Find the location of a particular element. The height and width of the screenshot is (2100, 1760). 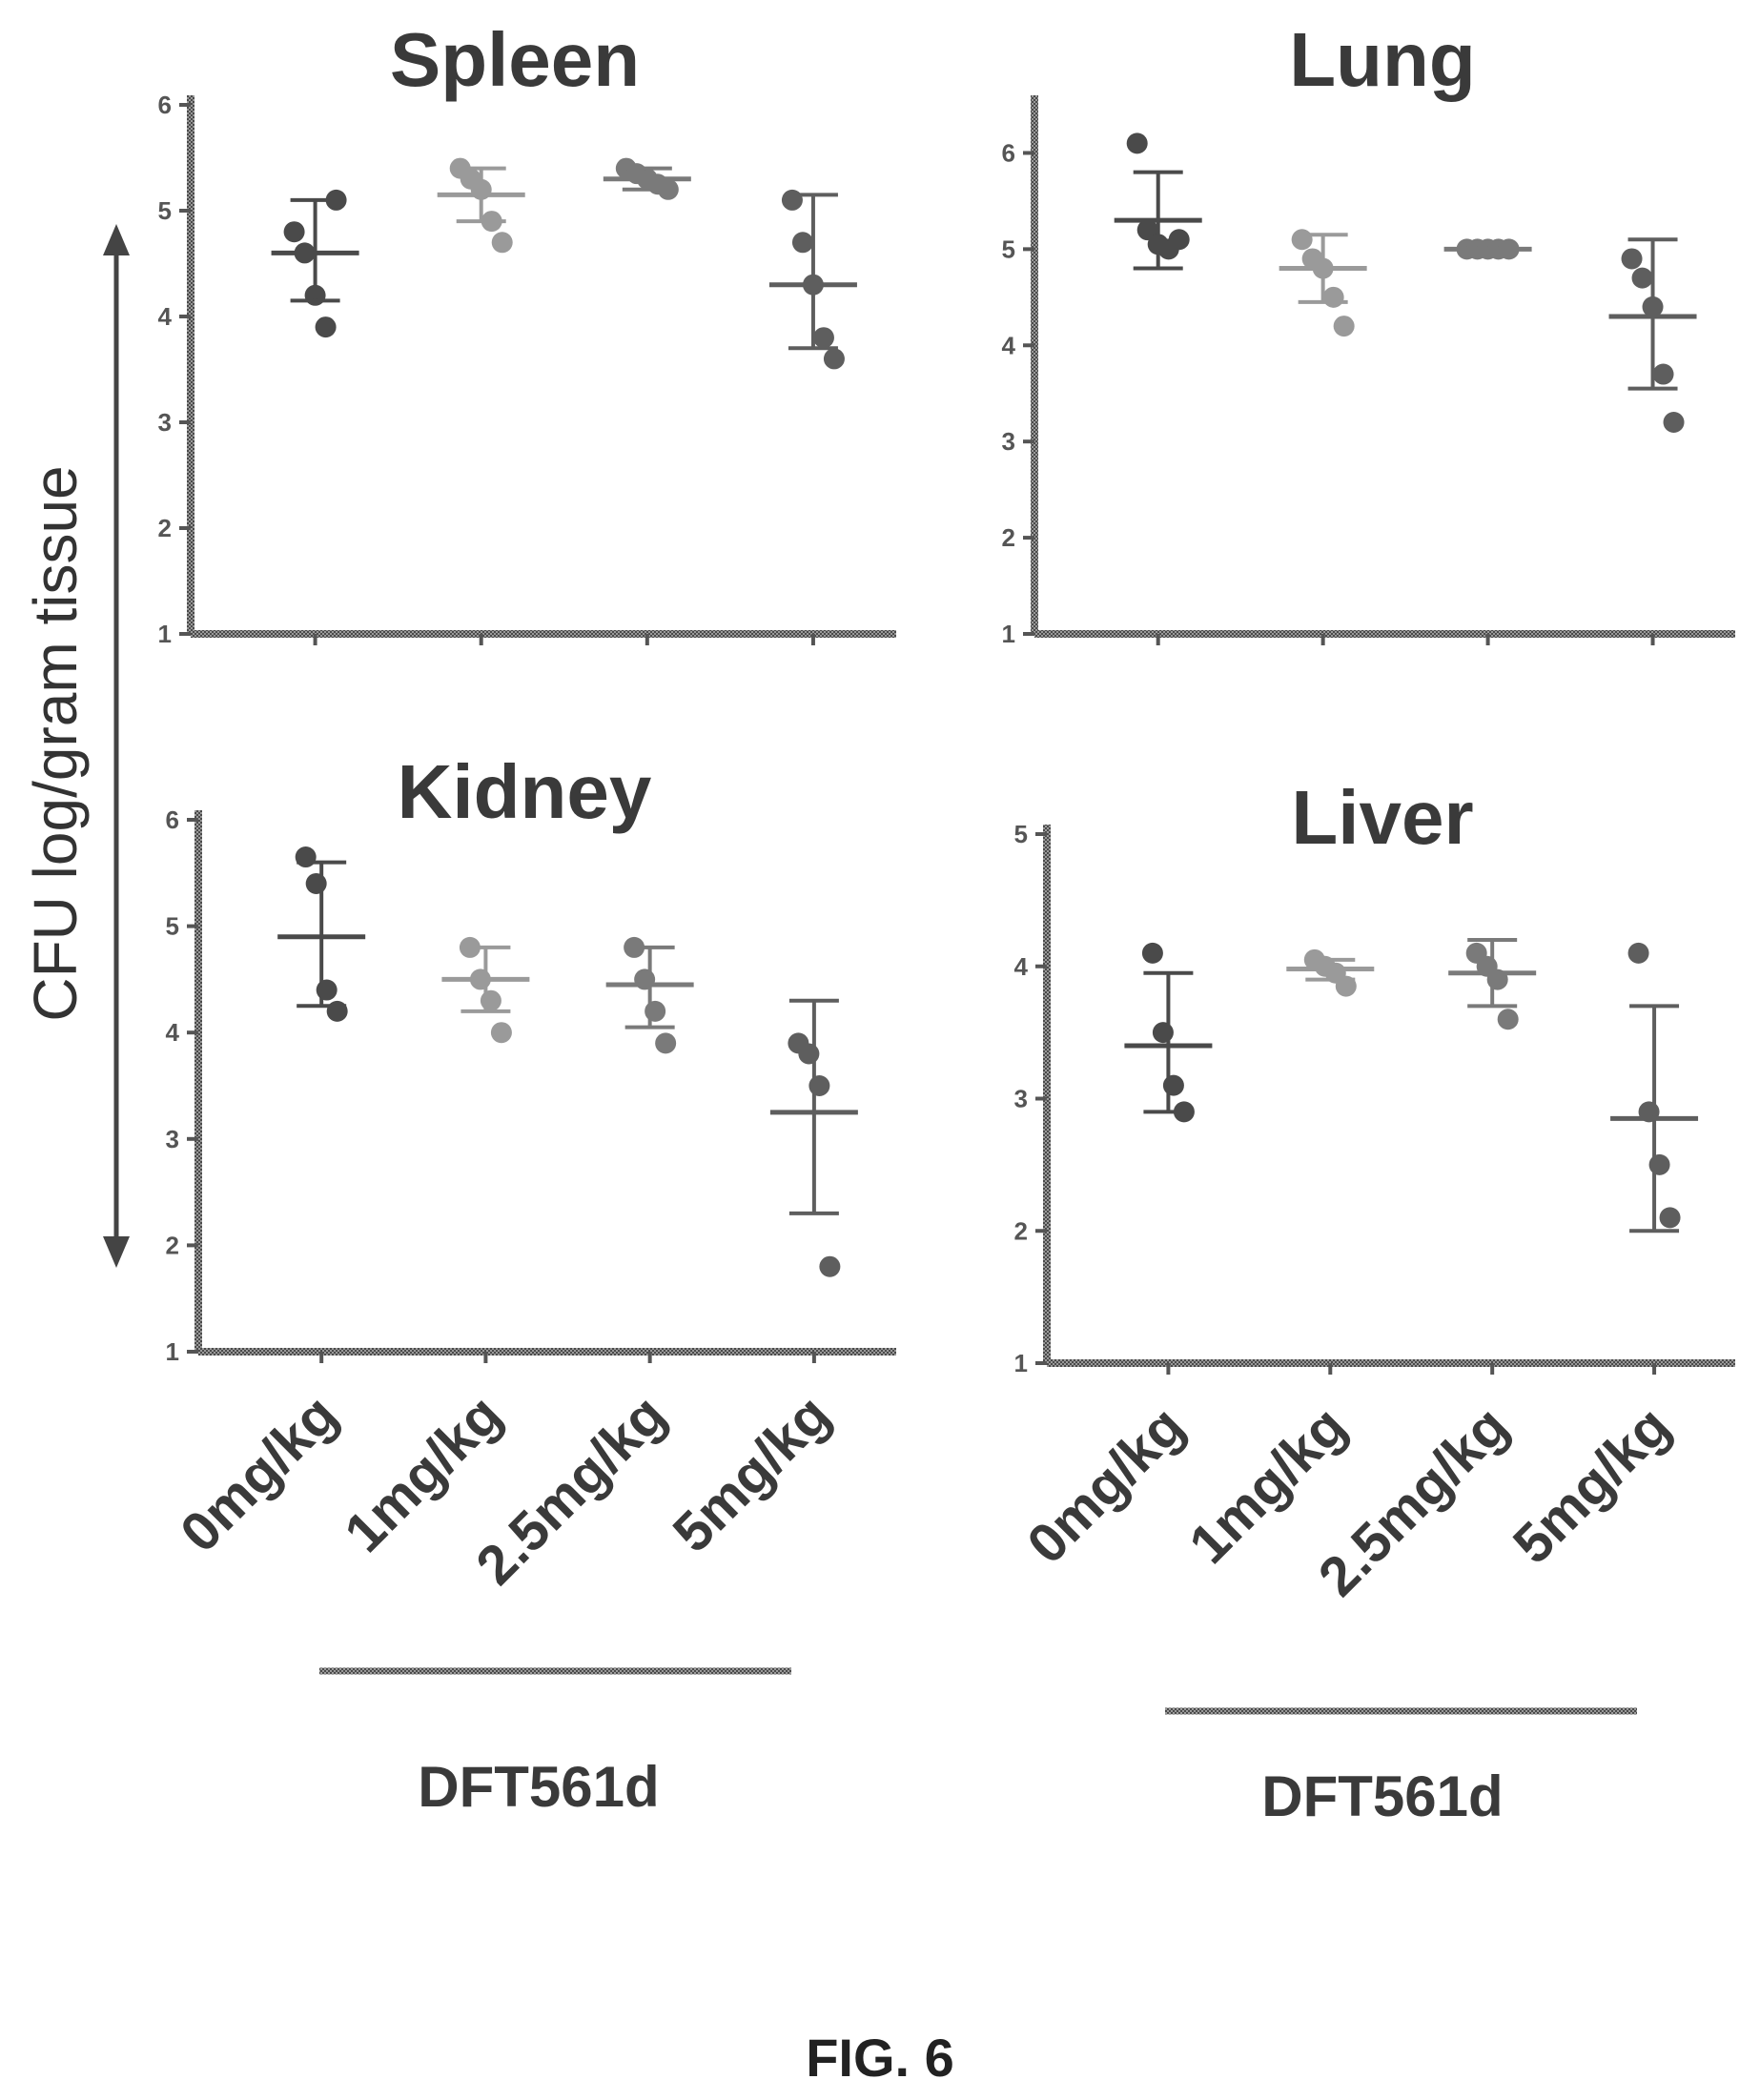

panel-title: Lung is located at coordinates (1382, 59).